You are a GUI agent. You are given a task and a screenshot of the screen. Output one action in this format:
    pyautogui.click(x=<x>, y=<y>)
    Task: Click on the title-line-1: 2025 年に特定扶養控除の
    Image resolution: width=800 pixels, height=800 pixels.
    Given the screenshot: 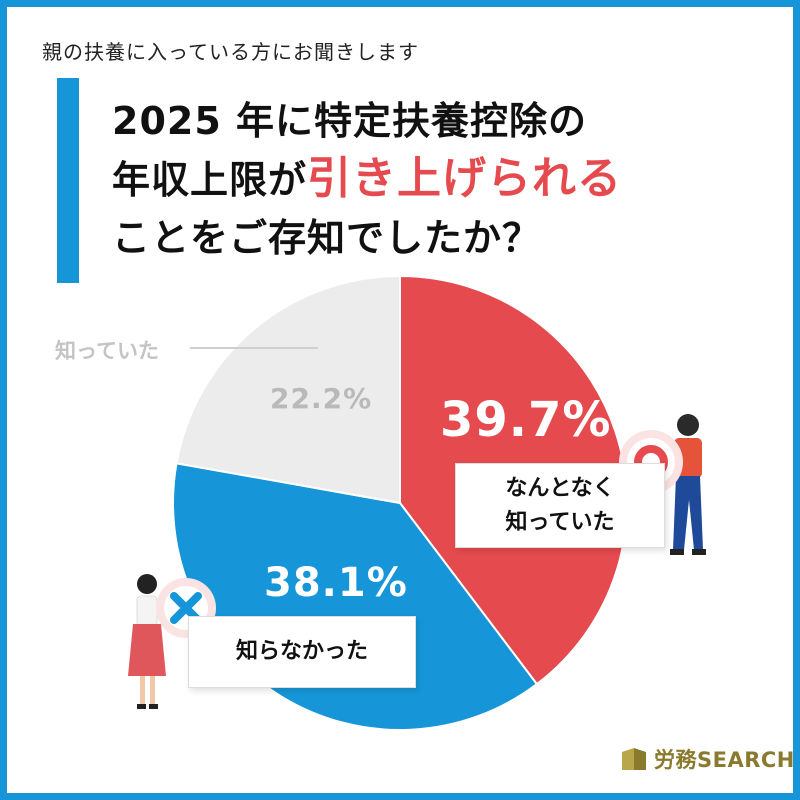 What is the action you would take?
    pyautogui.click(x=349, y=121)
    